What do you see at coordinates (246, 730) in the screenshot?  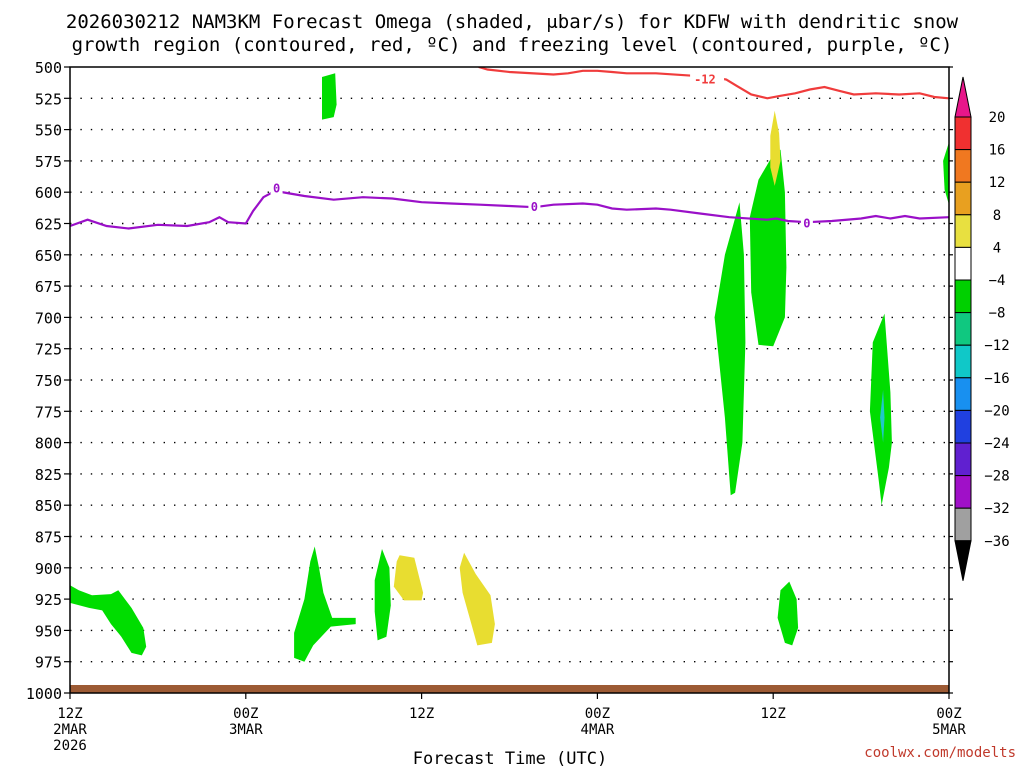 I see `x-tick-label-1-1: 3MAR` at bounding box center [246, 730].